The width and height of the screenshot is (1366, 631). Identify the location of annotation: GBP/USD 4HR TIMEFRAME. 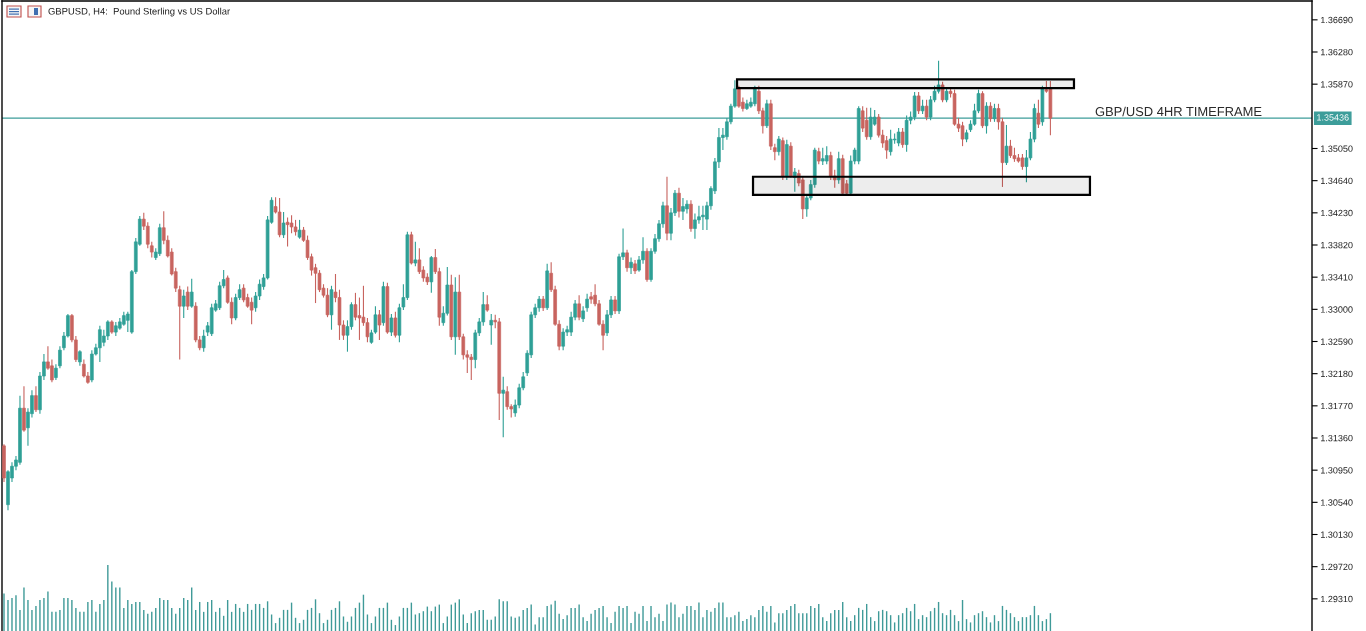
(1178, 111).